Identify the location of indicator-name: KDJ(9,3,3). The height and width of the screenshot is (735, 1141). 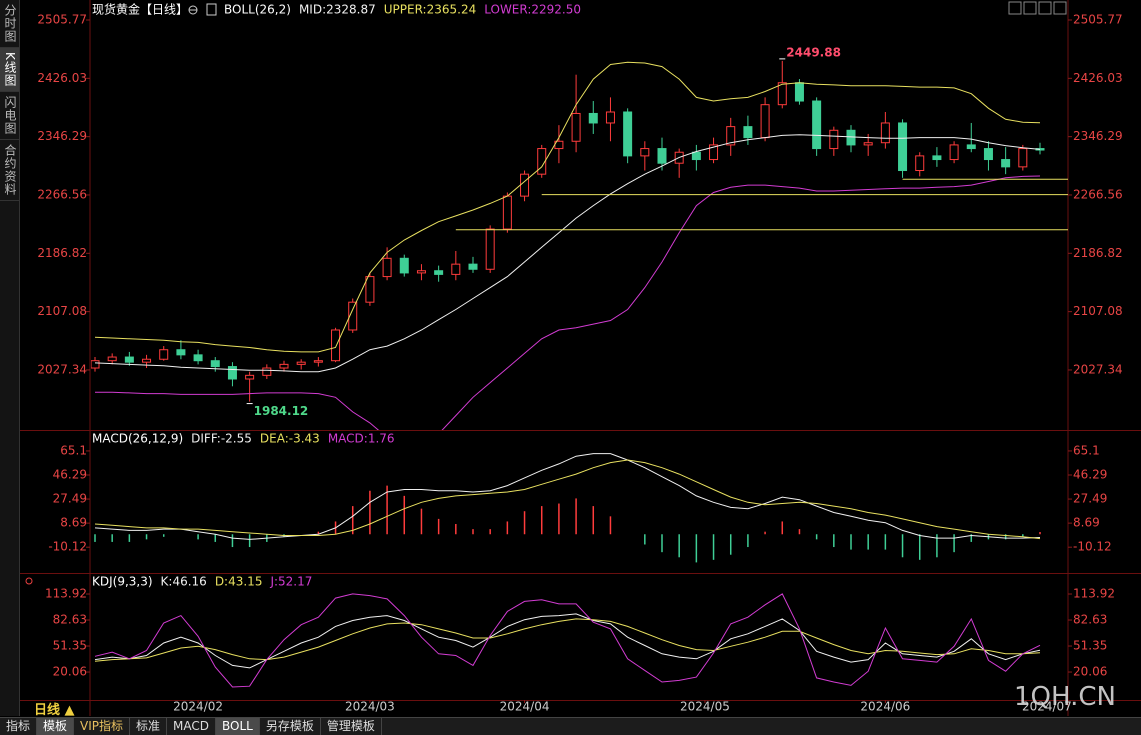
(122, 582).